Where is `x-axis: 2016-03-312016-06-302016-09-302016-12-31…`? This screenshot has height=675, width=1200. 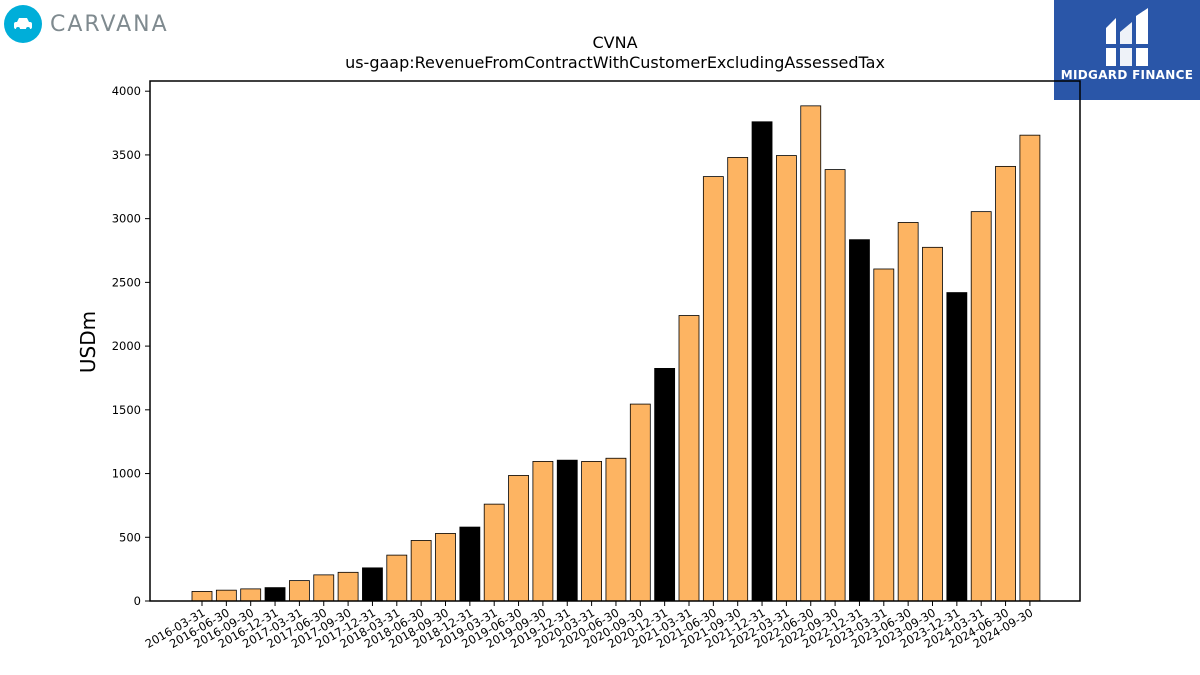 x-axis: 2016-03-312016-06-302016-09-302016-12-31… is located at coordinates (589, 626).